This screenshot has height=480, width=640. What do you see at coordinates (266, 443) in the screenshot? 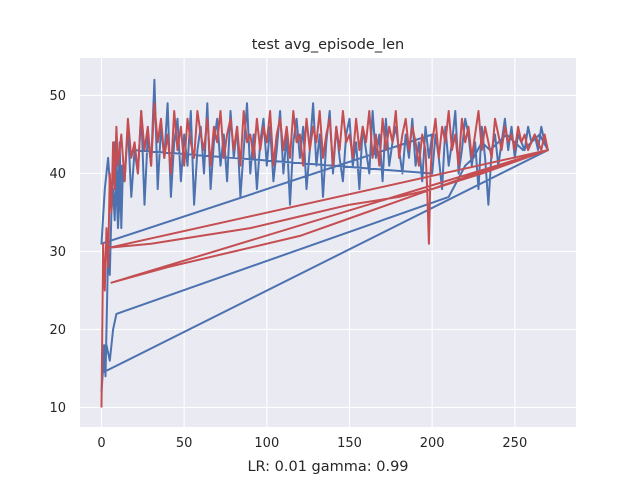
I see `x-tick-label: 100` at bounding box center [266, 443].